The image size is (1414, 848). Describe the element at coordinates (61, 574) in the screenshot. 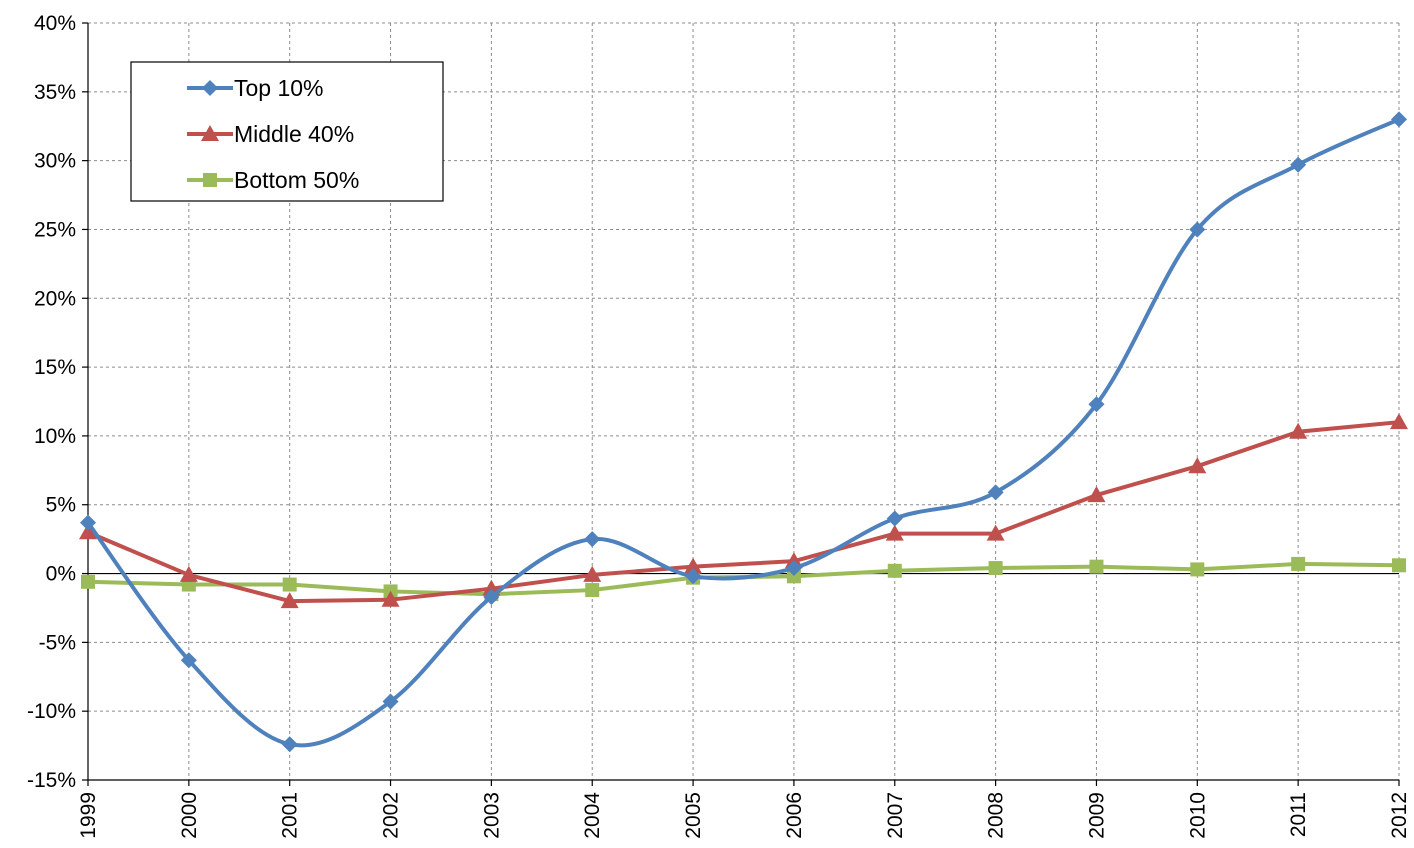

I see `y-tick-label: 0%` at that location.